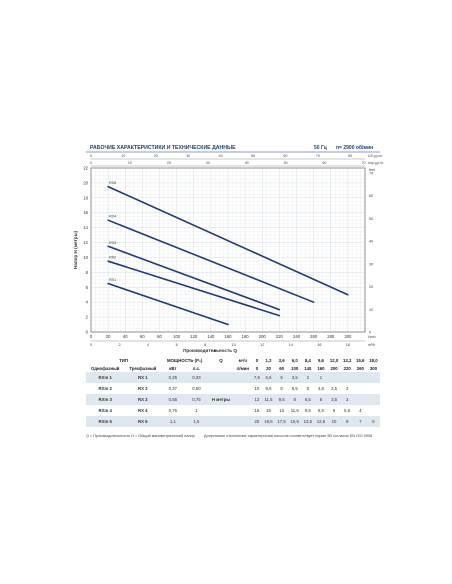  What do you see at coordinates (196, 388) in the screenshot?
I see `power-hp: 0,50` at bounding box center [196, 388].